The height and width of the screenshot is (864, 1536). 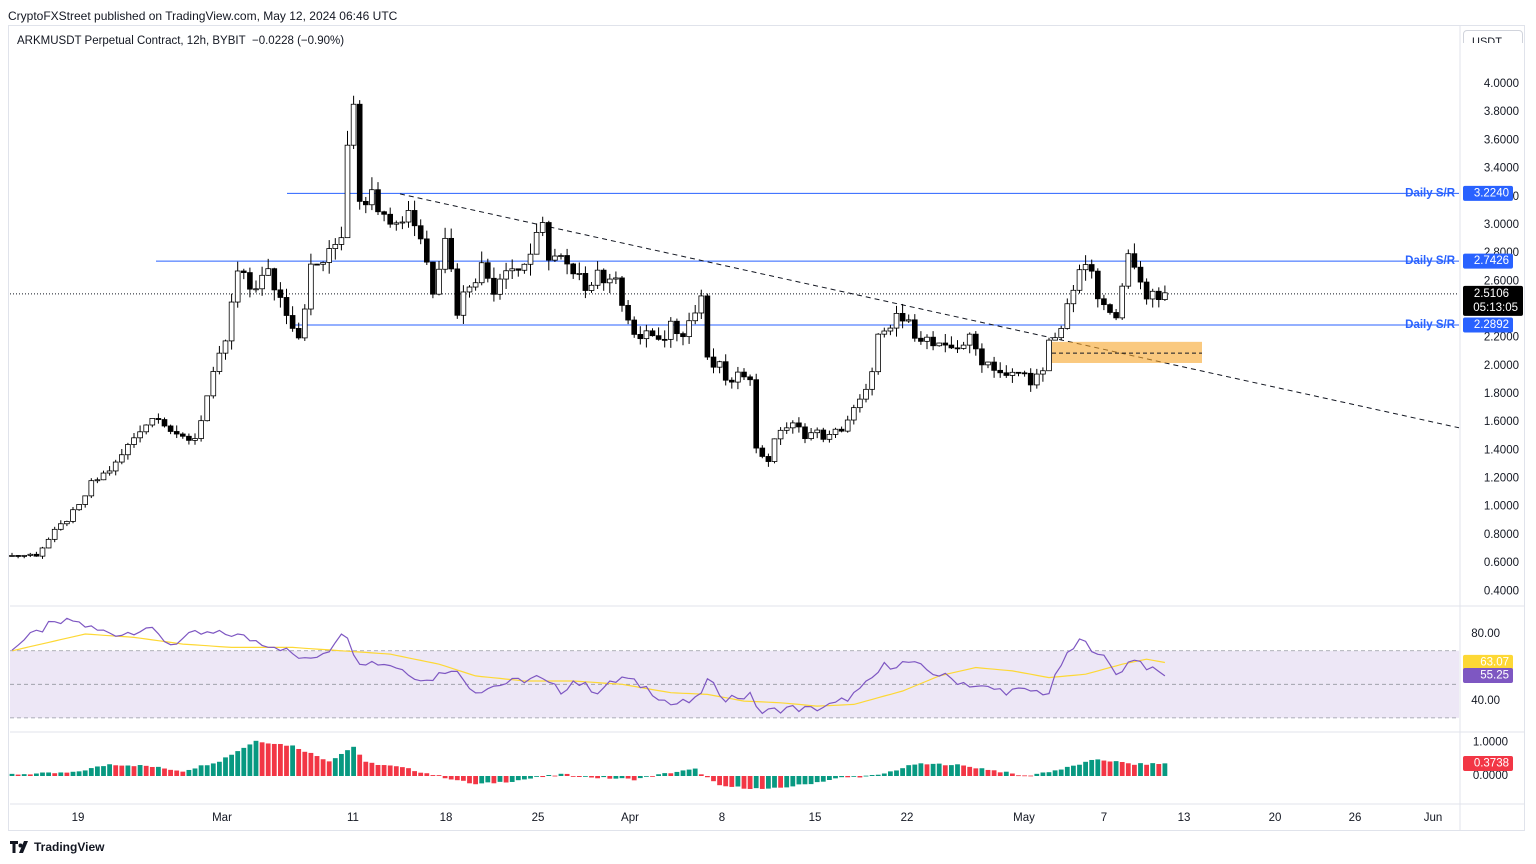 What do you see at coordinates (1488, 662) in the screenshot?
I see `rsi-ma-tag-bg` at bounding box center [1488, 662].